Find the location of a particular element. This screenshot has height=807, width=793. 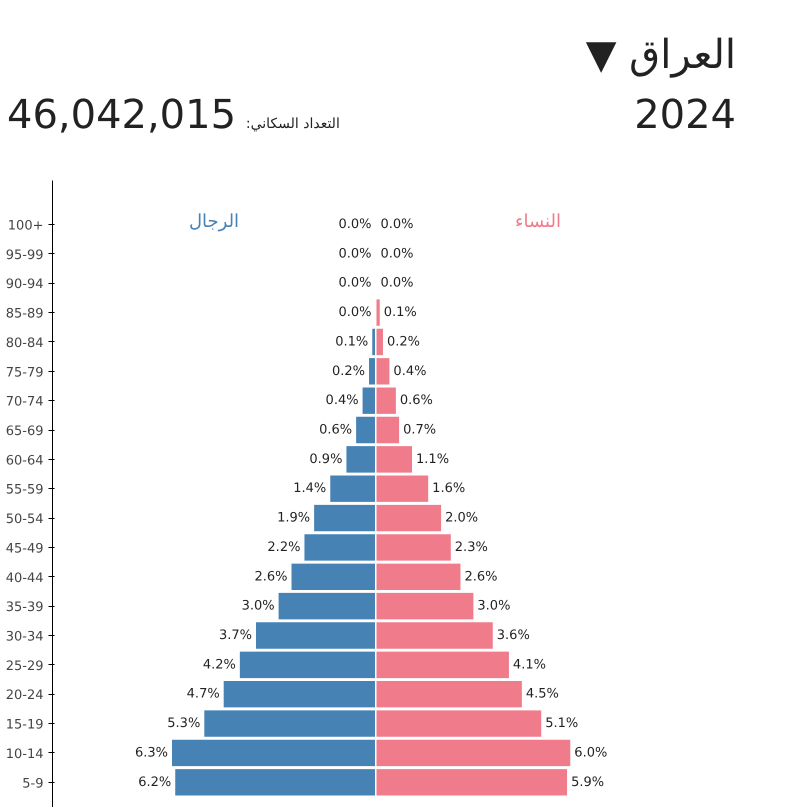

y-tick-label: 30-34 is located at coordinates (25, 637).